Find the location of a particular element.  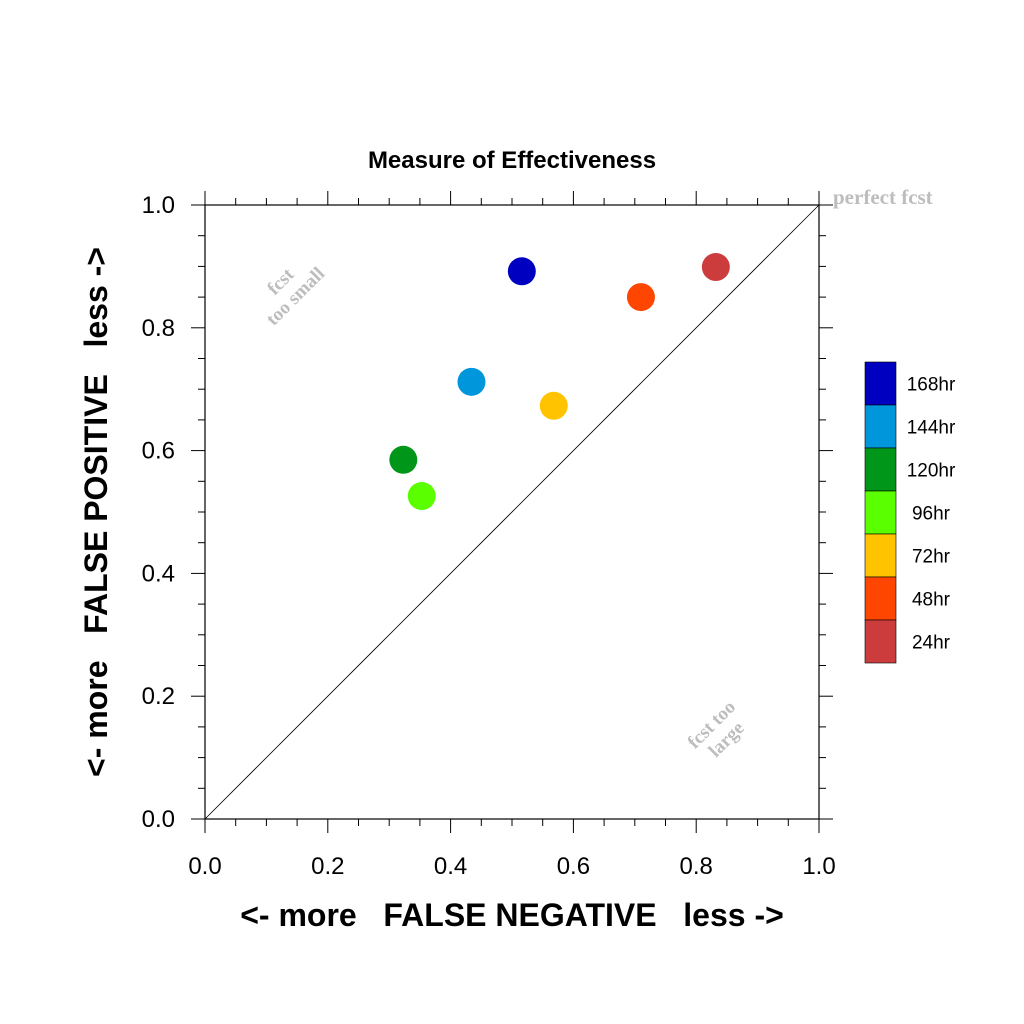

legend-label-24hr: 24hr is located at coordinates (931, 643).